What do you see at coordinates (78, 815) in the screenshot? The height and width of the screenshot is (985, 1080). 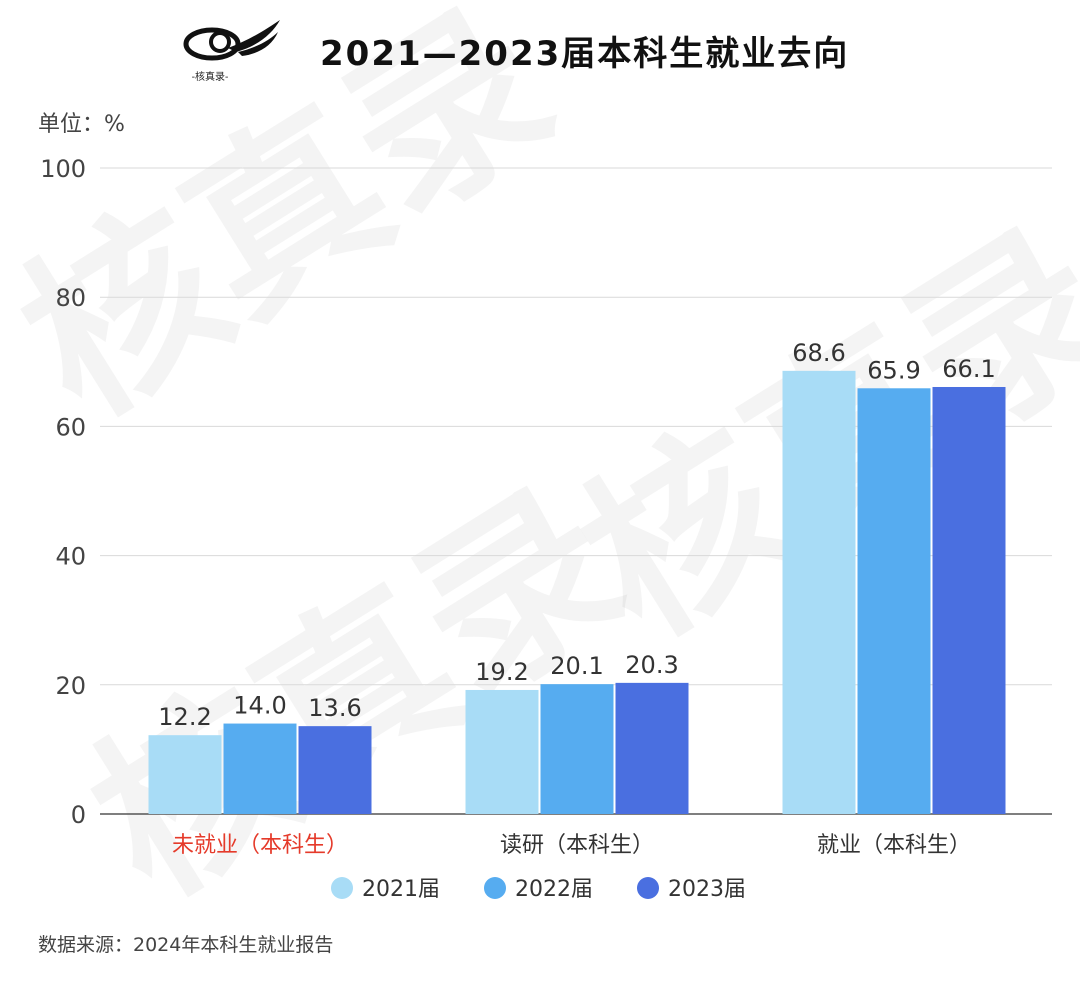 I see `y-tick-label: 0` at bounding box center [78, 815].